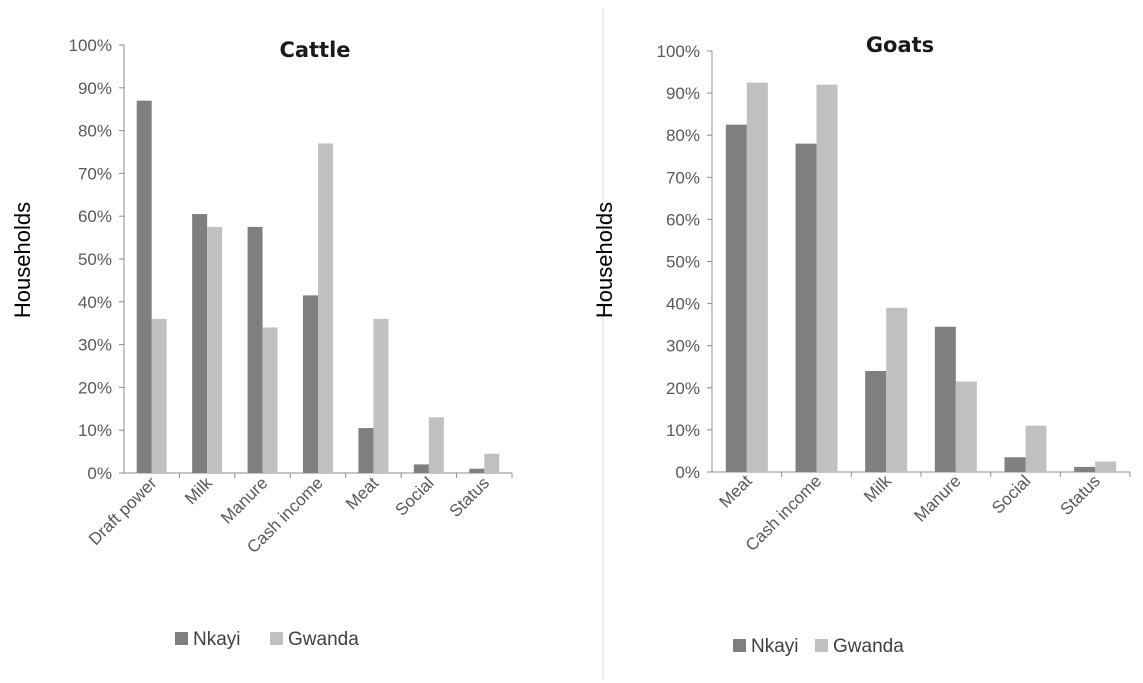 This screenshot has width=1143, height=683. I want to click on chart-title: Goats, so click(900, 45).